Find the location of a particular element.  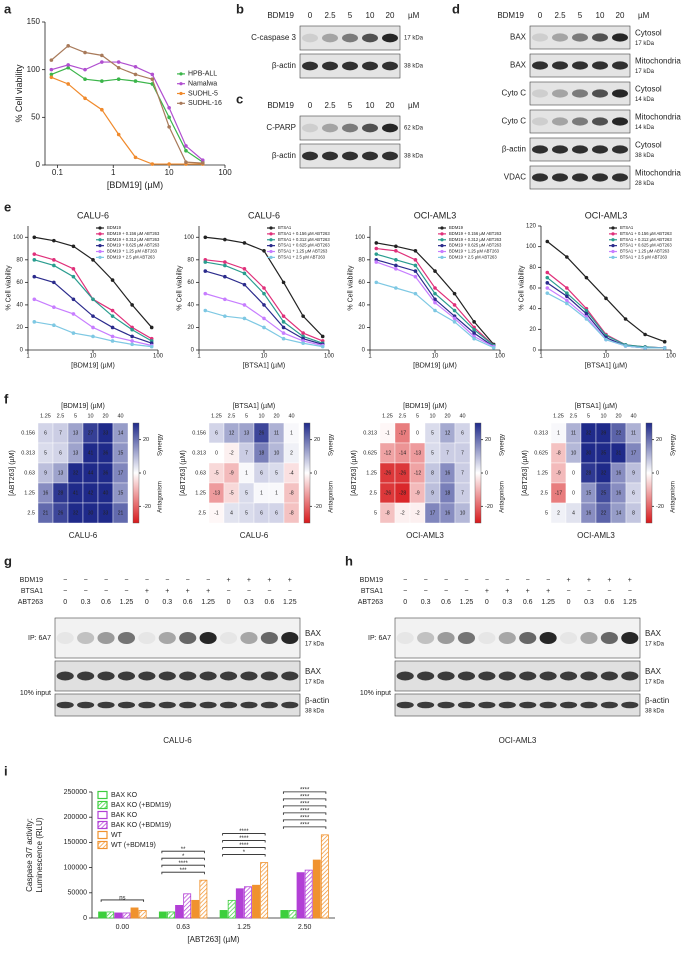

cell-value: 18 is located at coordinates (262, 453).